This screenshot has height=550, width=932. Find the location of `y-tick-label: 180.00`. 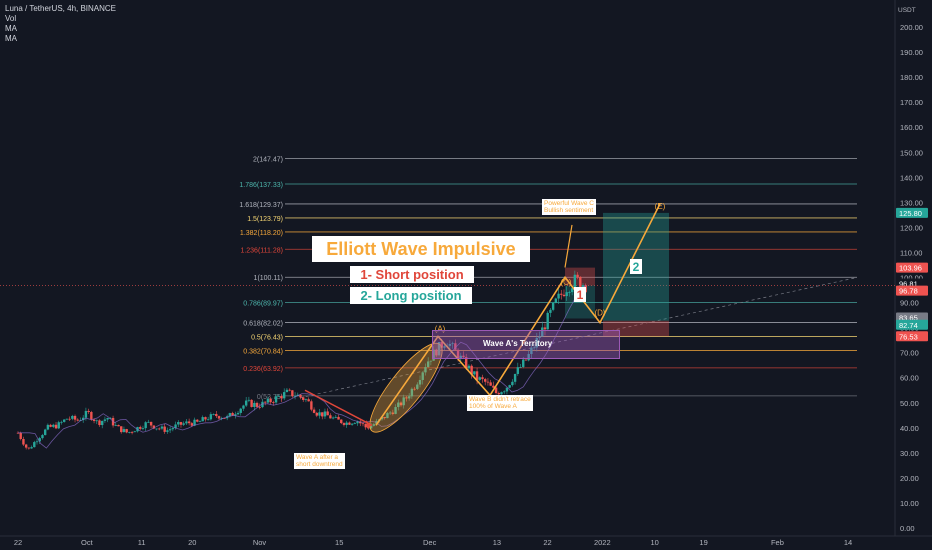

y-tick-label: 180.00 is located at coordinates (911, 77).